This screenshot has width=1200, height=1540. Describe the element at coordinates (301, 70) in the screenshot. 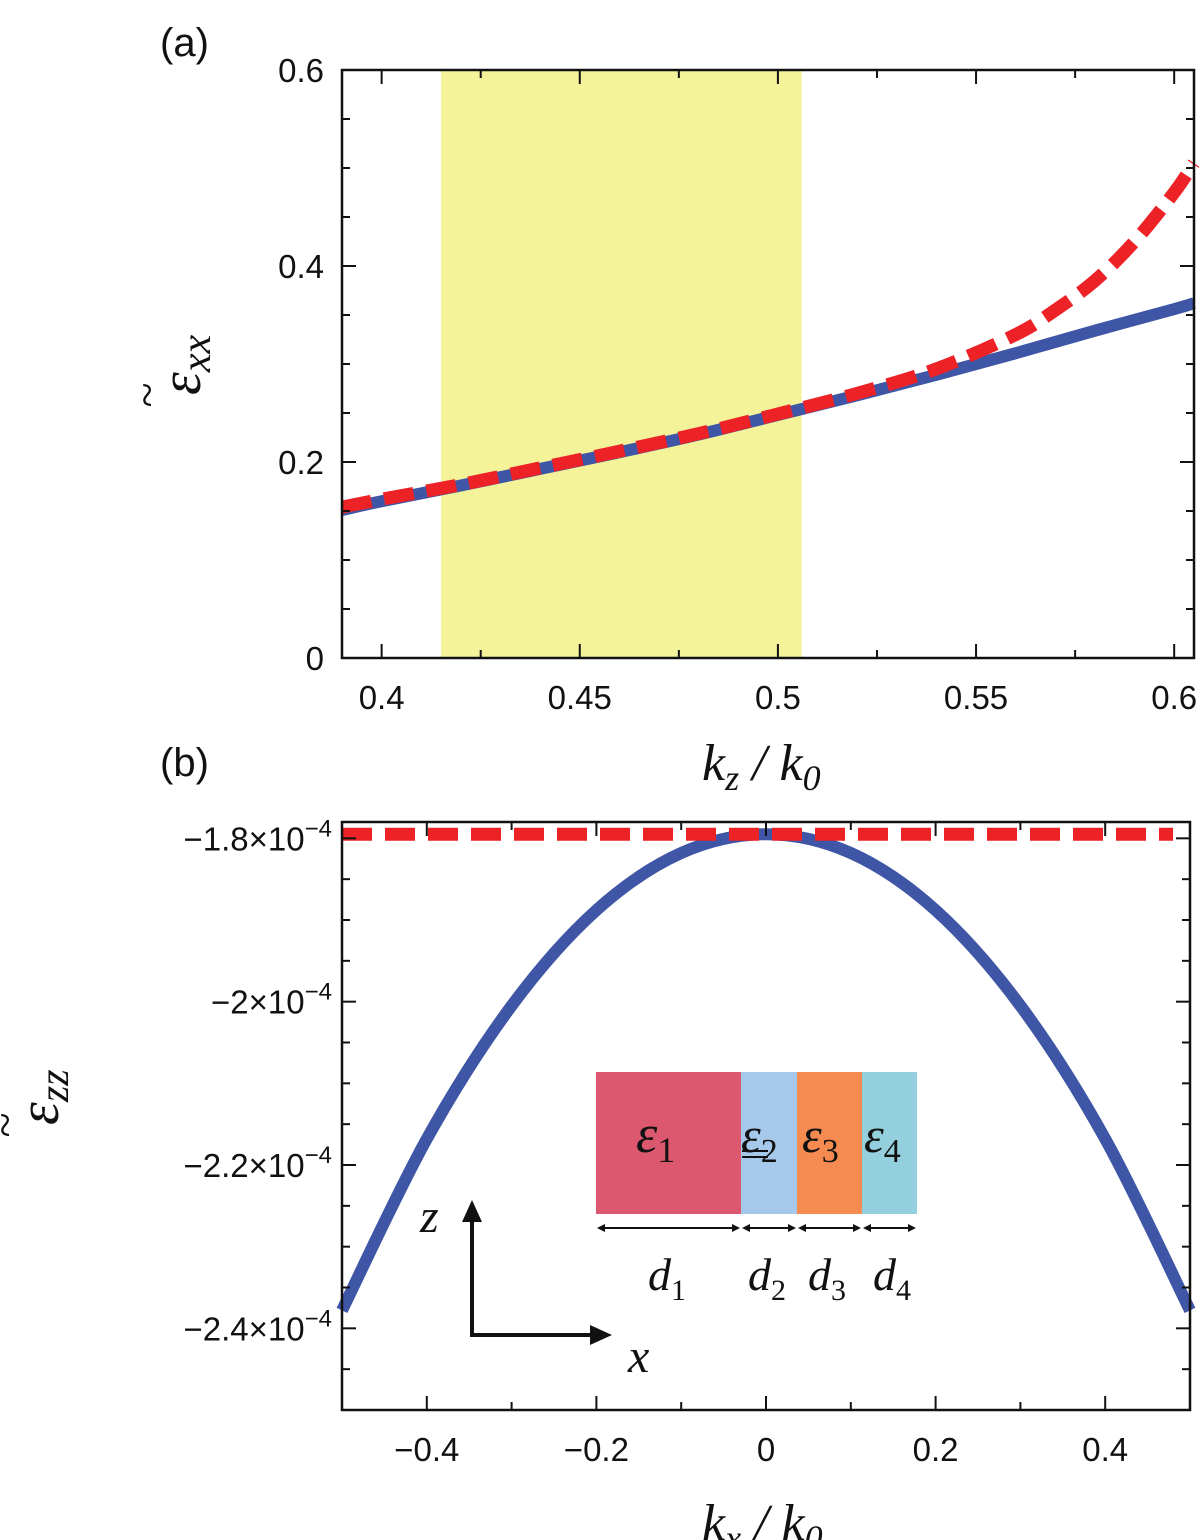

I see `y-tick-label: 0.6` at that location.